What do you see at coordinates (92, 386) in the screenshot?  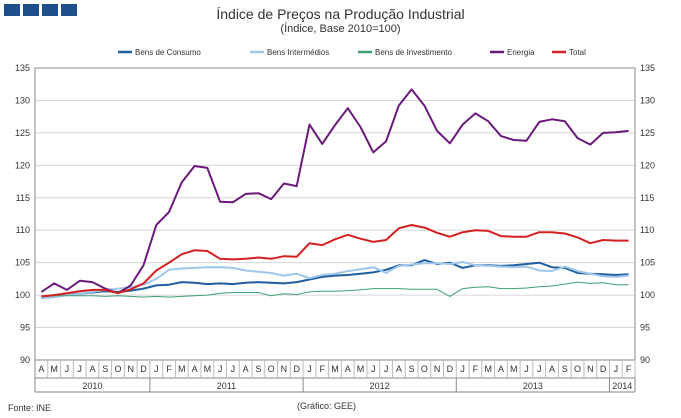 I see `year-label: 2010` at bounding box center [92, 386].